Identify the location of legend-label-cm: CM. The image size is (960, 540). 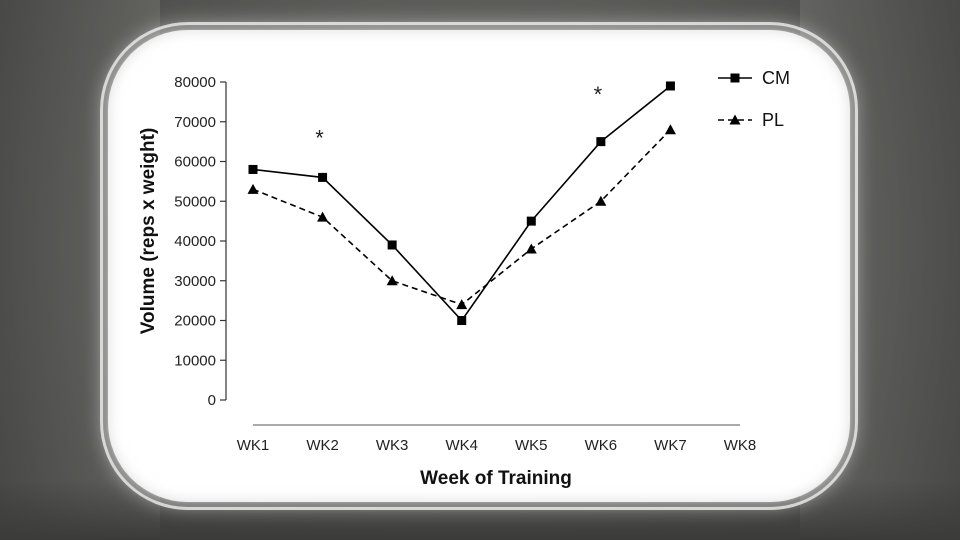
(776, 78).